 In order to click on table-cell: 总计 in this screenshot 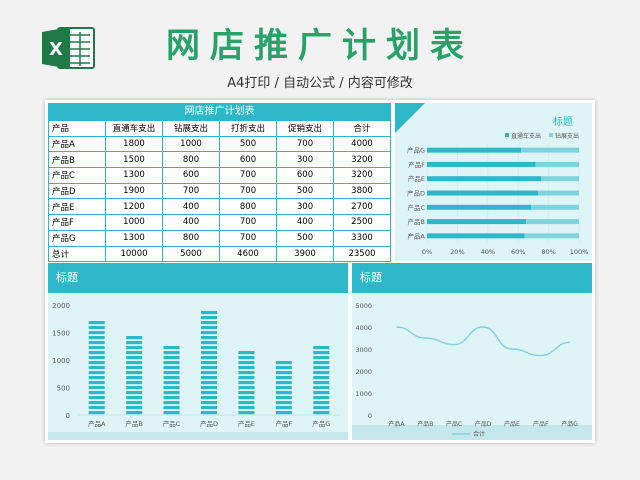, I will do `click(77, 254)`.